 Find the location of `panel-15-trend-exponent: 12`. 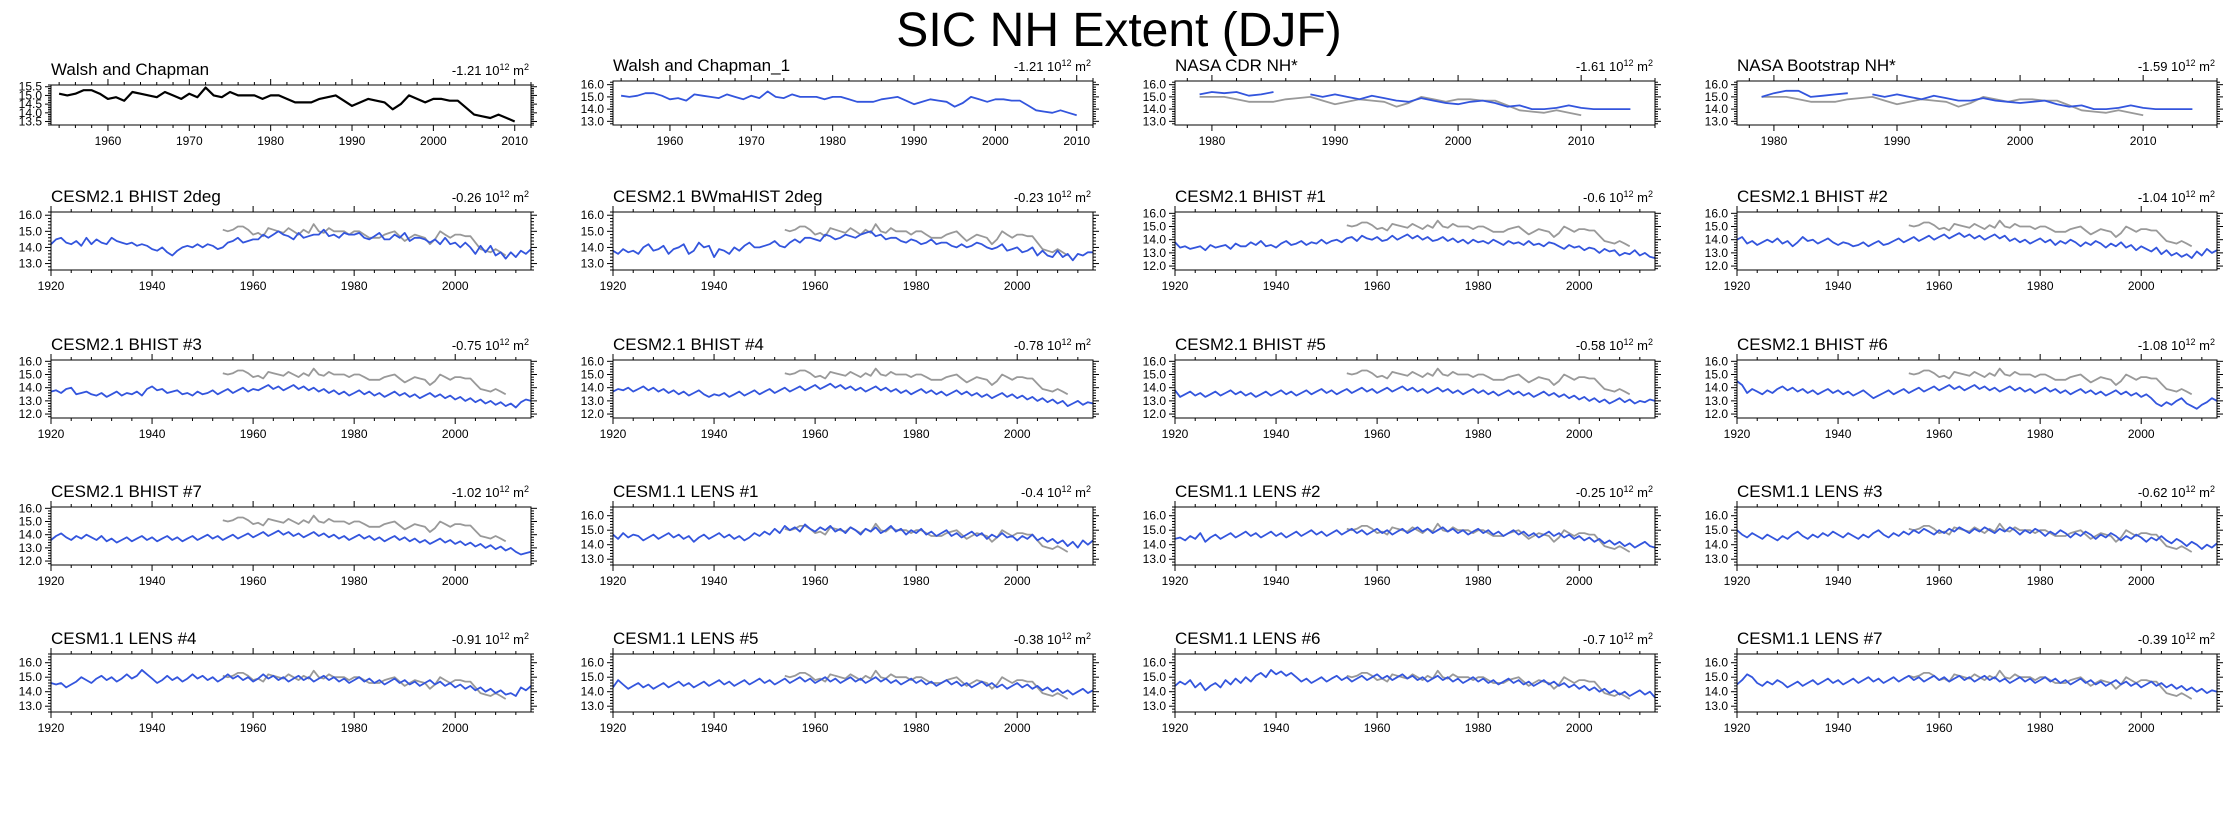

panel-15-trend-exponent: 12 is located at coordinates (1629, 489).